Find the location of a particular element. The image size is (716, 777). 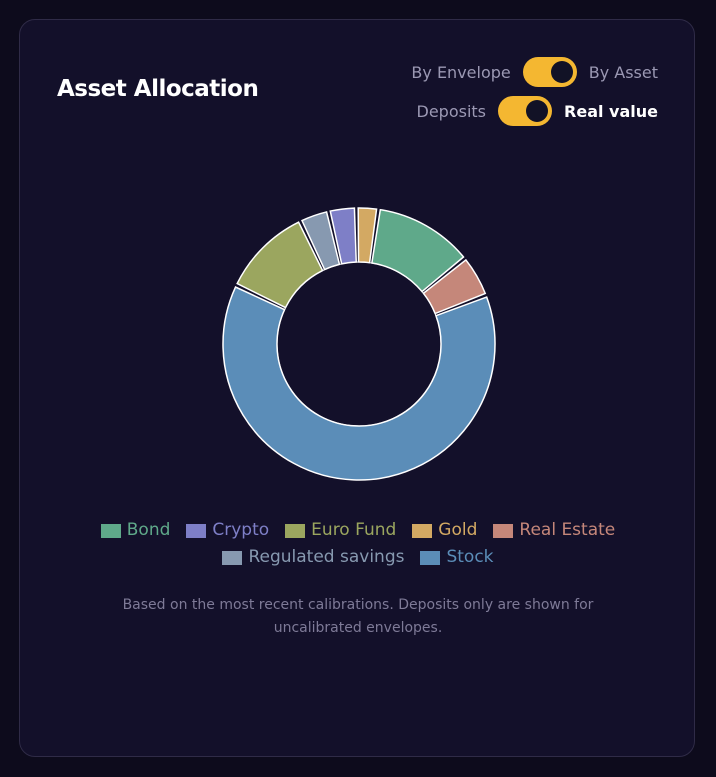

value-mode-toggle-knob is located at coordinates (537, 111).